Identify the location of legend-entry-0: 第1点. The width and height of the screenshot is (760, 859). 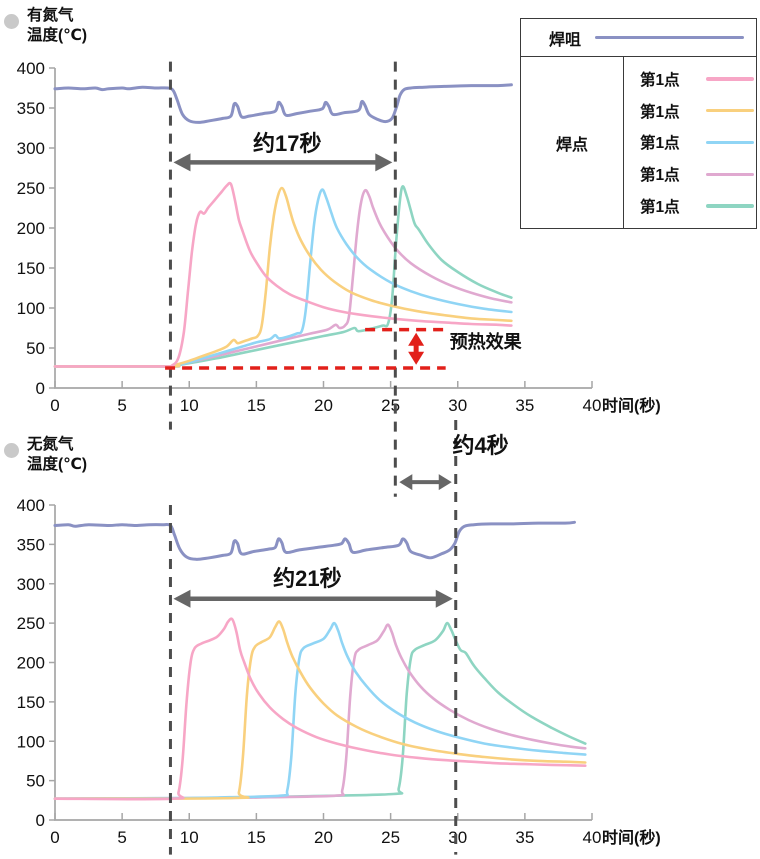
(690, 79).